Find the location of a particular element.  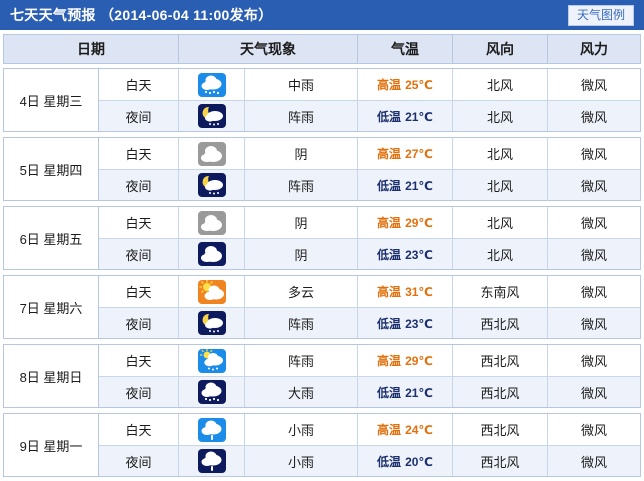

forecast-day-group: 8日 星期日 白天 阵雨 高温 29℃ 西北风 微风 夜间 大雨 低温 21℃ 西北风 微风 is located at coordinates (322, 376).